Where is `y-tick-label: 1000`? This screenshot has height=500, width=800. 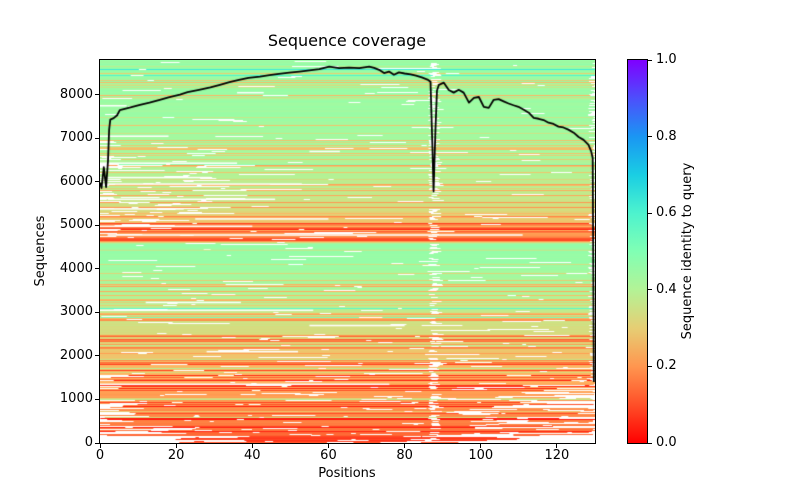
y-tick-label: 1000 is located at coordinates (76, 399).